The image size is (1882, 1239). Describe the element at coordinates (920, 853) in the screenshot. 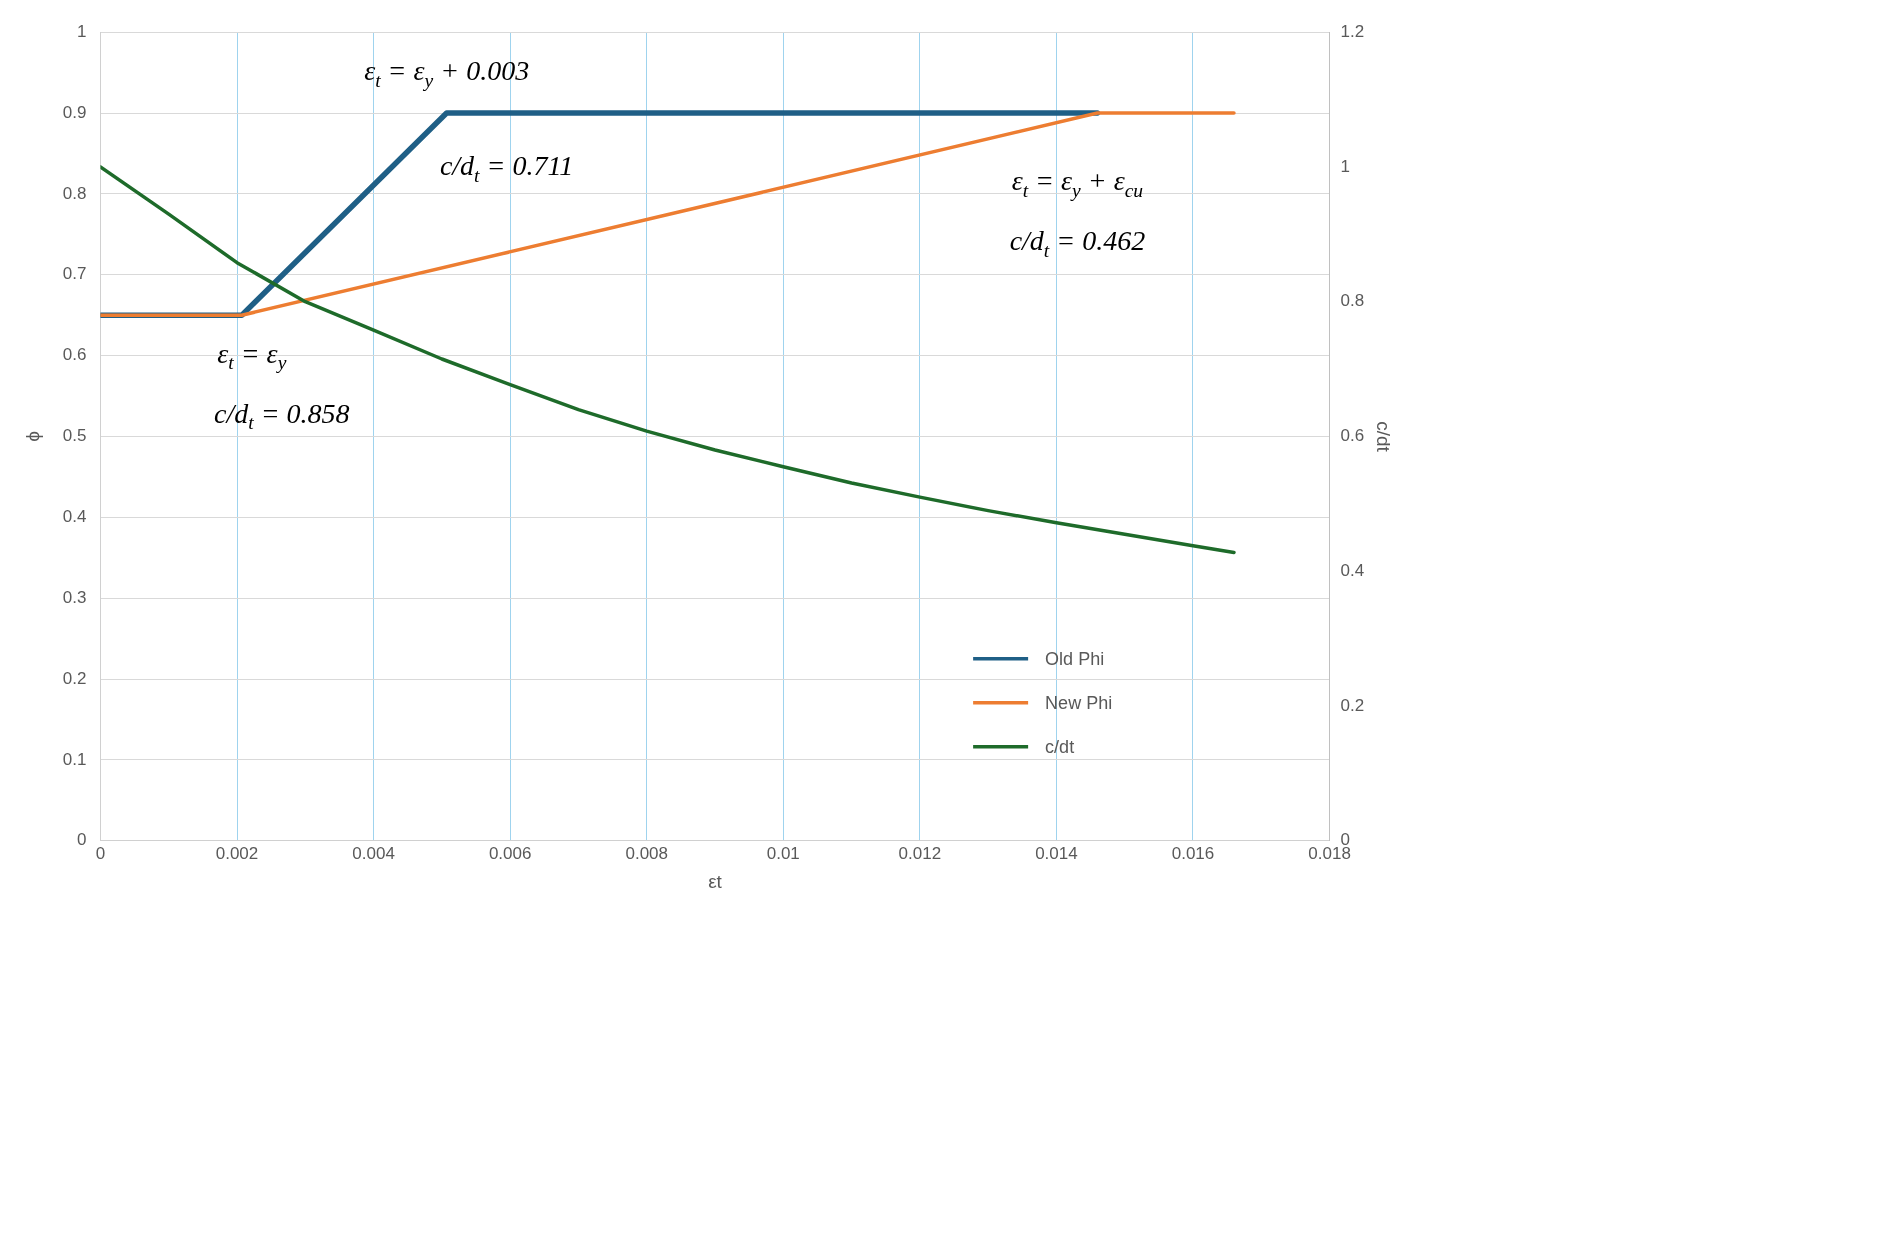

I see `x-tick-label: 0.012` at that location.